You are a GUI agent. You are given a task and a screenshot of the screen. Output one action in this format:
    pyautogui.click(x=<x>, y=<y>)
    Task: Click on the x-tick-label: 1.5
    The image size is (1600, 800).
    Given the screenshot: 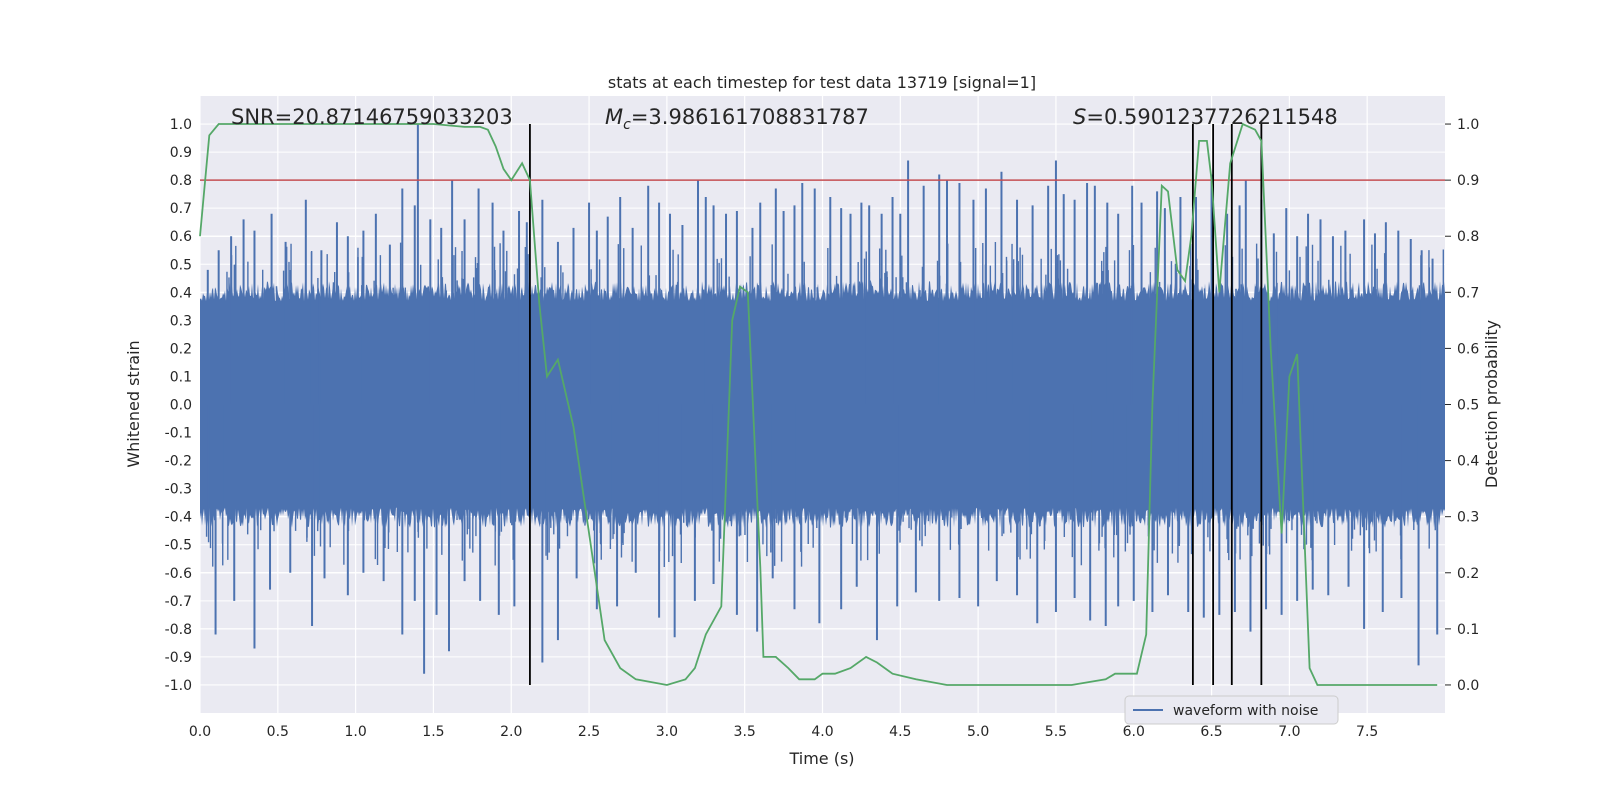 What is the action you would take?
    pyautogui.click(x=433, y=732)
    